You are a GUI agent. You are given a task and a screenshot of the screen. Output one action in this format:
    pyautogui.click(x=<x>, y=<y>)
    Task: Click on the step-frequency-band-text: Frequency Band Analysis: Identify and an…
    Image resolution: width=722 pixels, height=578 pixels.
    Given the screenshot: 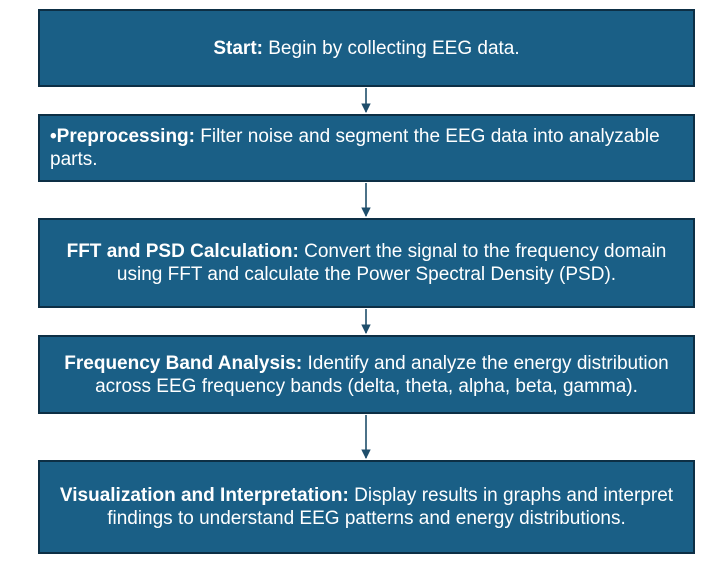 What is the action you would take?
    pyautogui.click(x=366, y=375)
    